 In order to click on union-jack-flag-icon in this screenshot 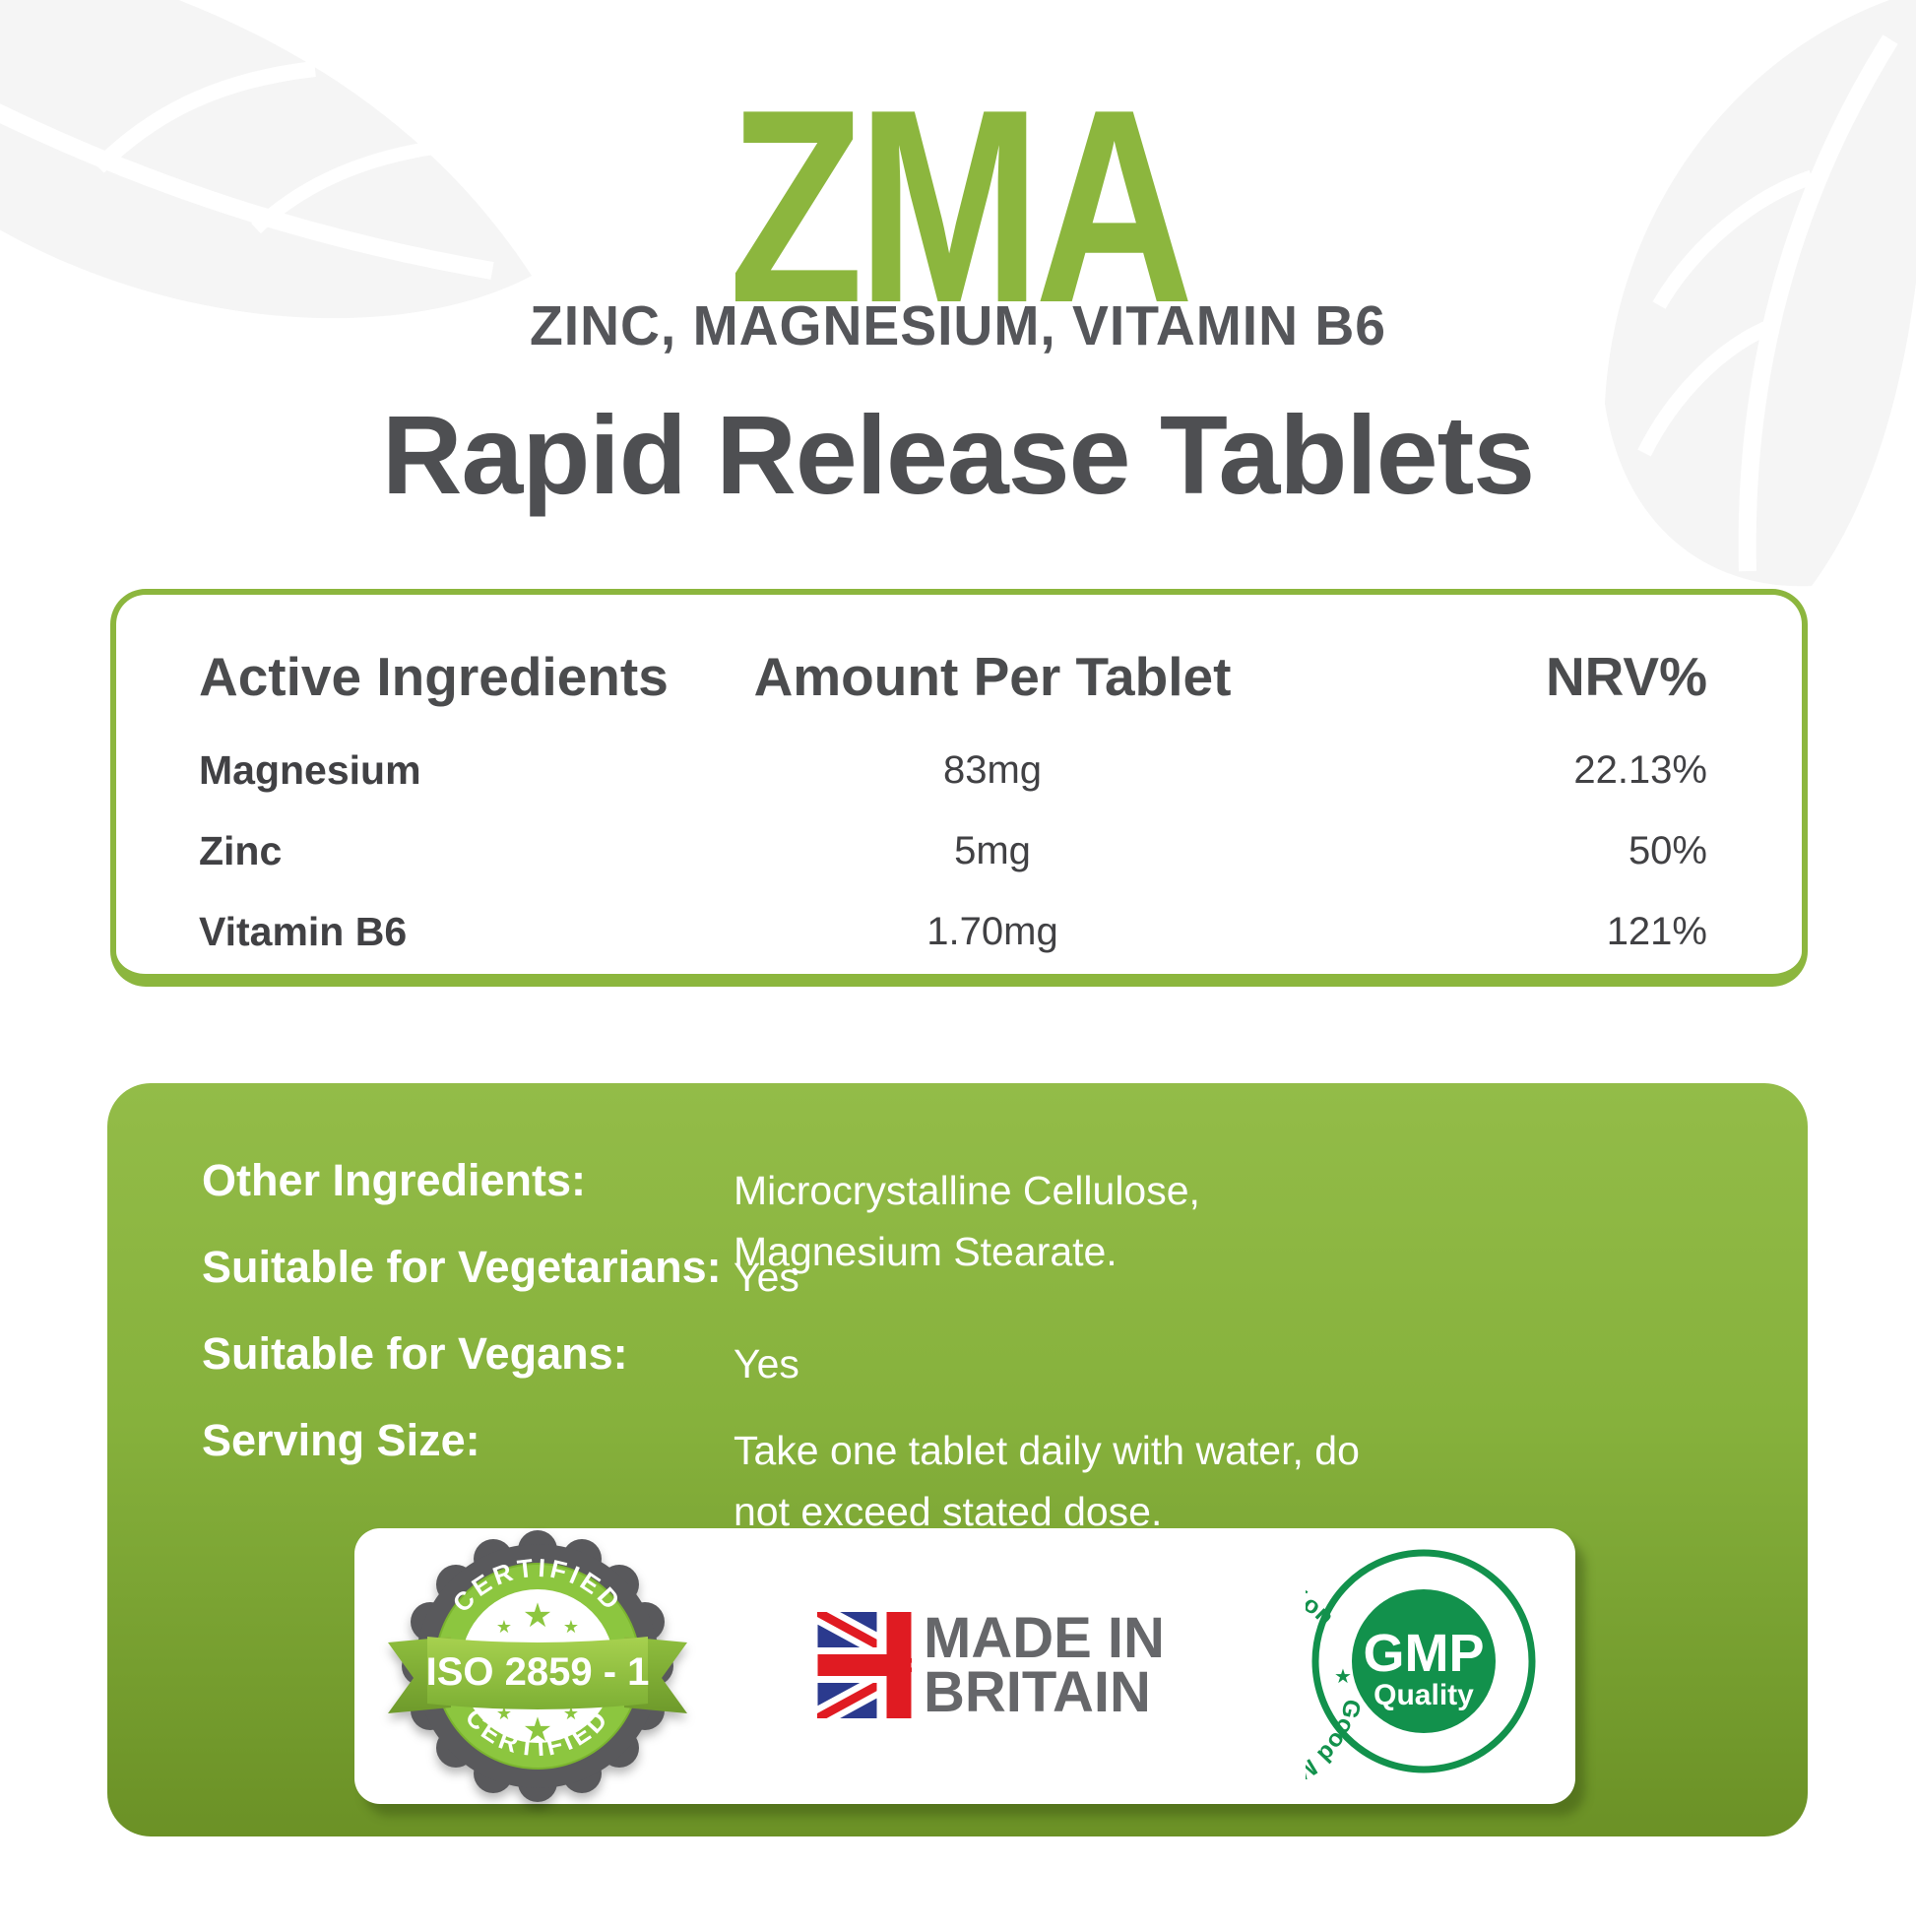, I will do `click(865, 1665)`.